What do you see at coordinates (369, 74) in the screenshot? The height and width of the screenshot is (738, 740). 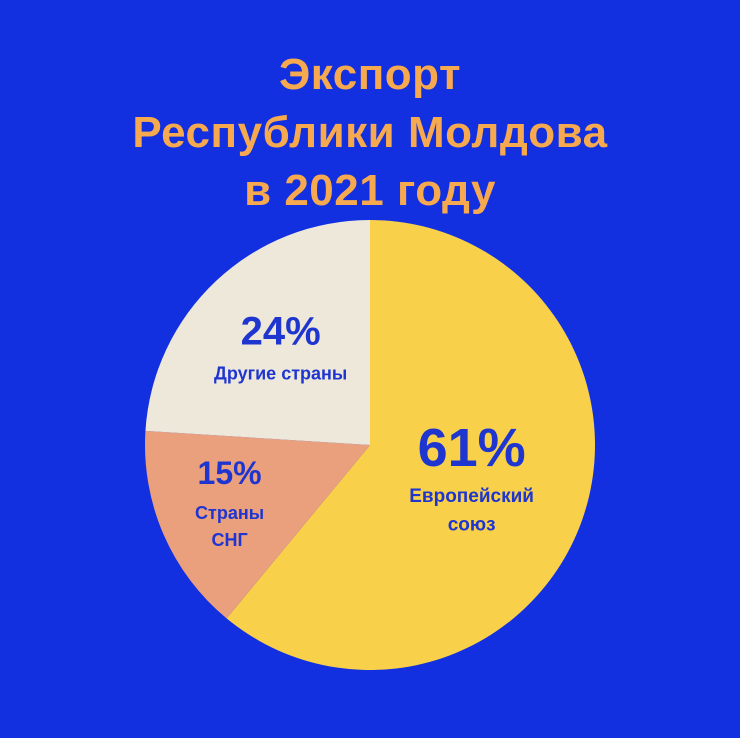 I see `title-line-1: Экспорт` at bounding box center [369, 74].